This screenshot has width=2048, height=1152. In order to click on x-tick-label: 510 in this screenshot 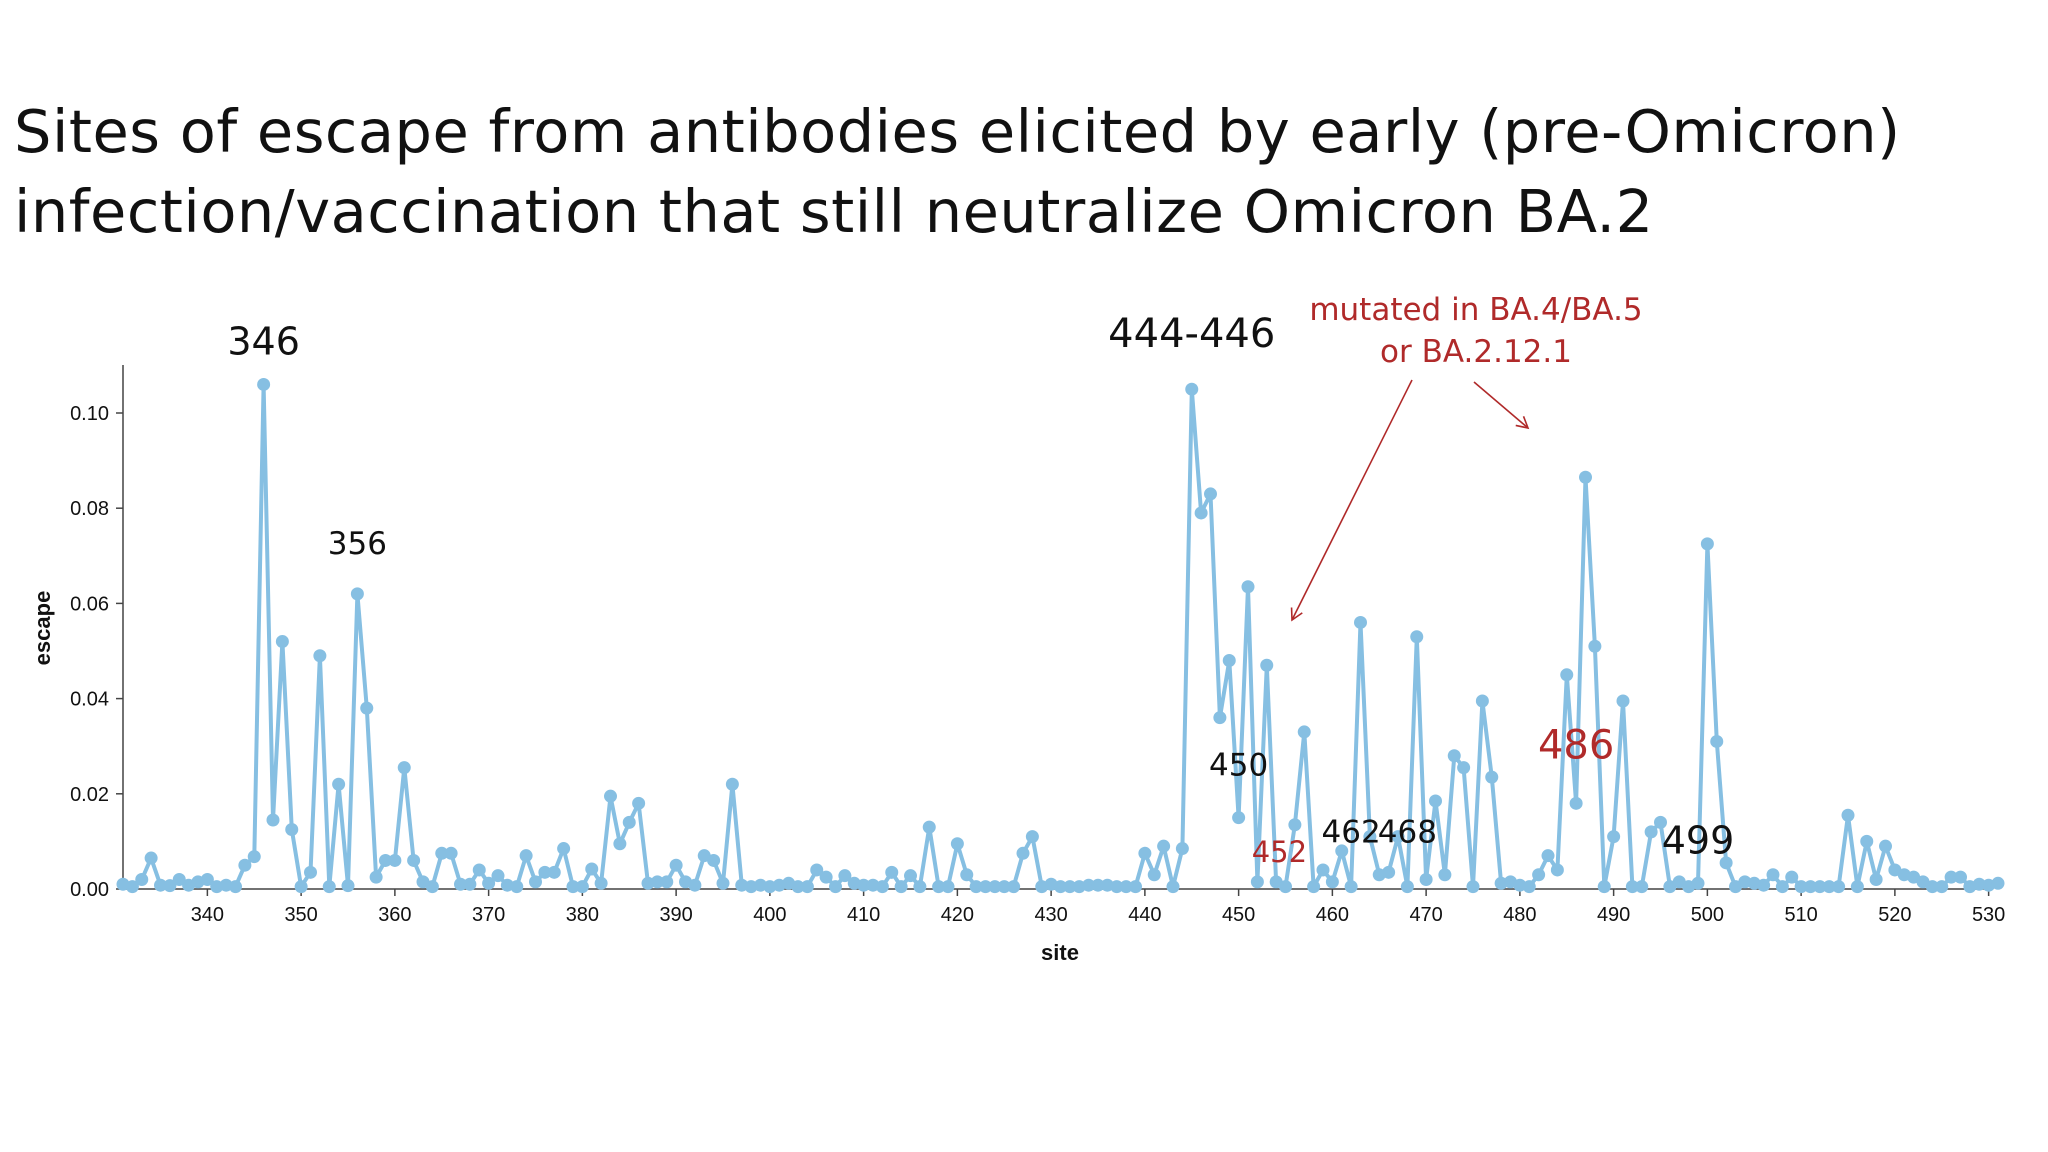, I will do `click(1800, 915)`.